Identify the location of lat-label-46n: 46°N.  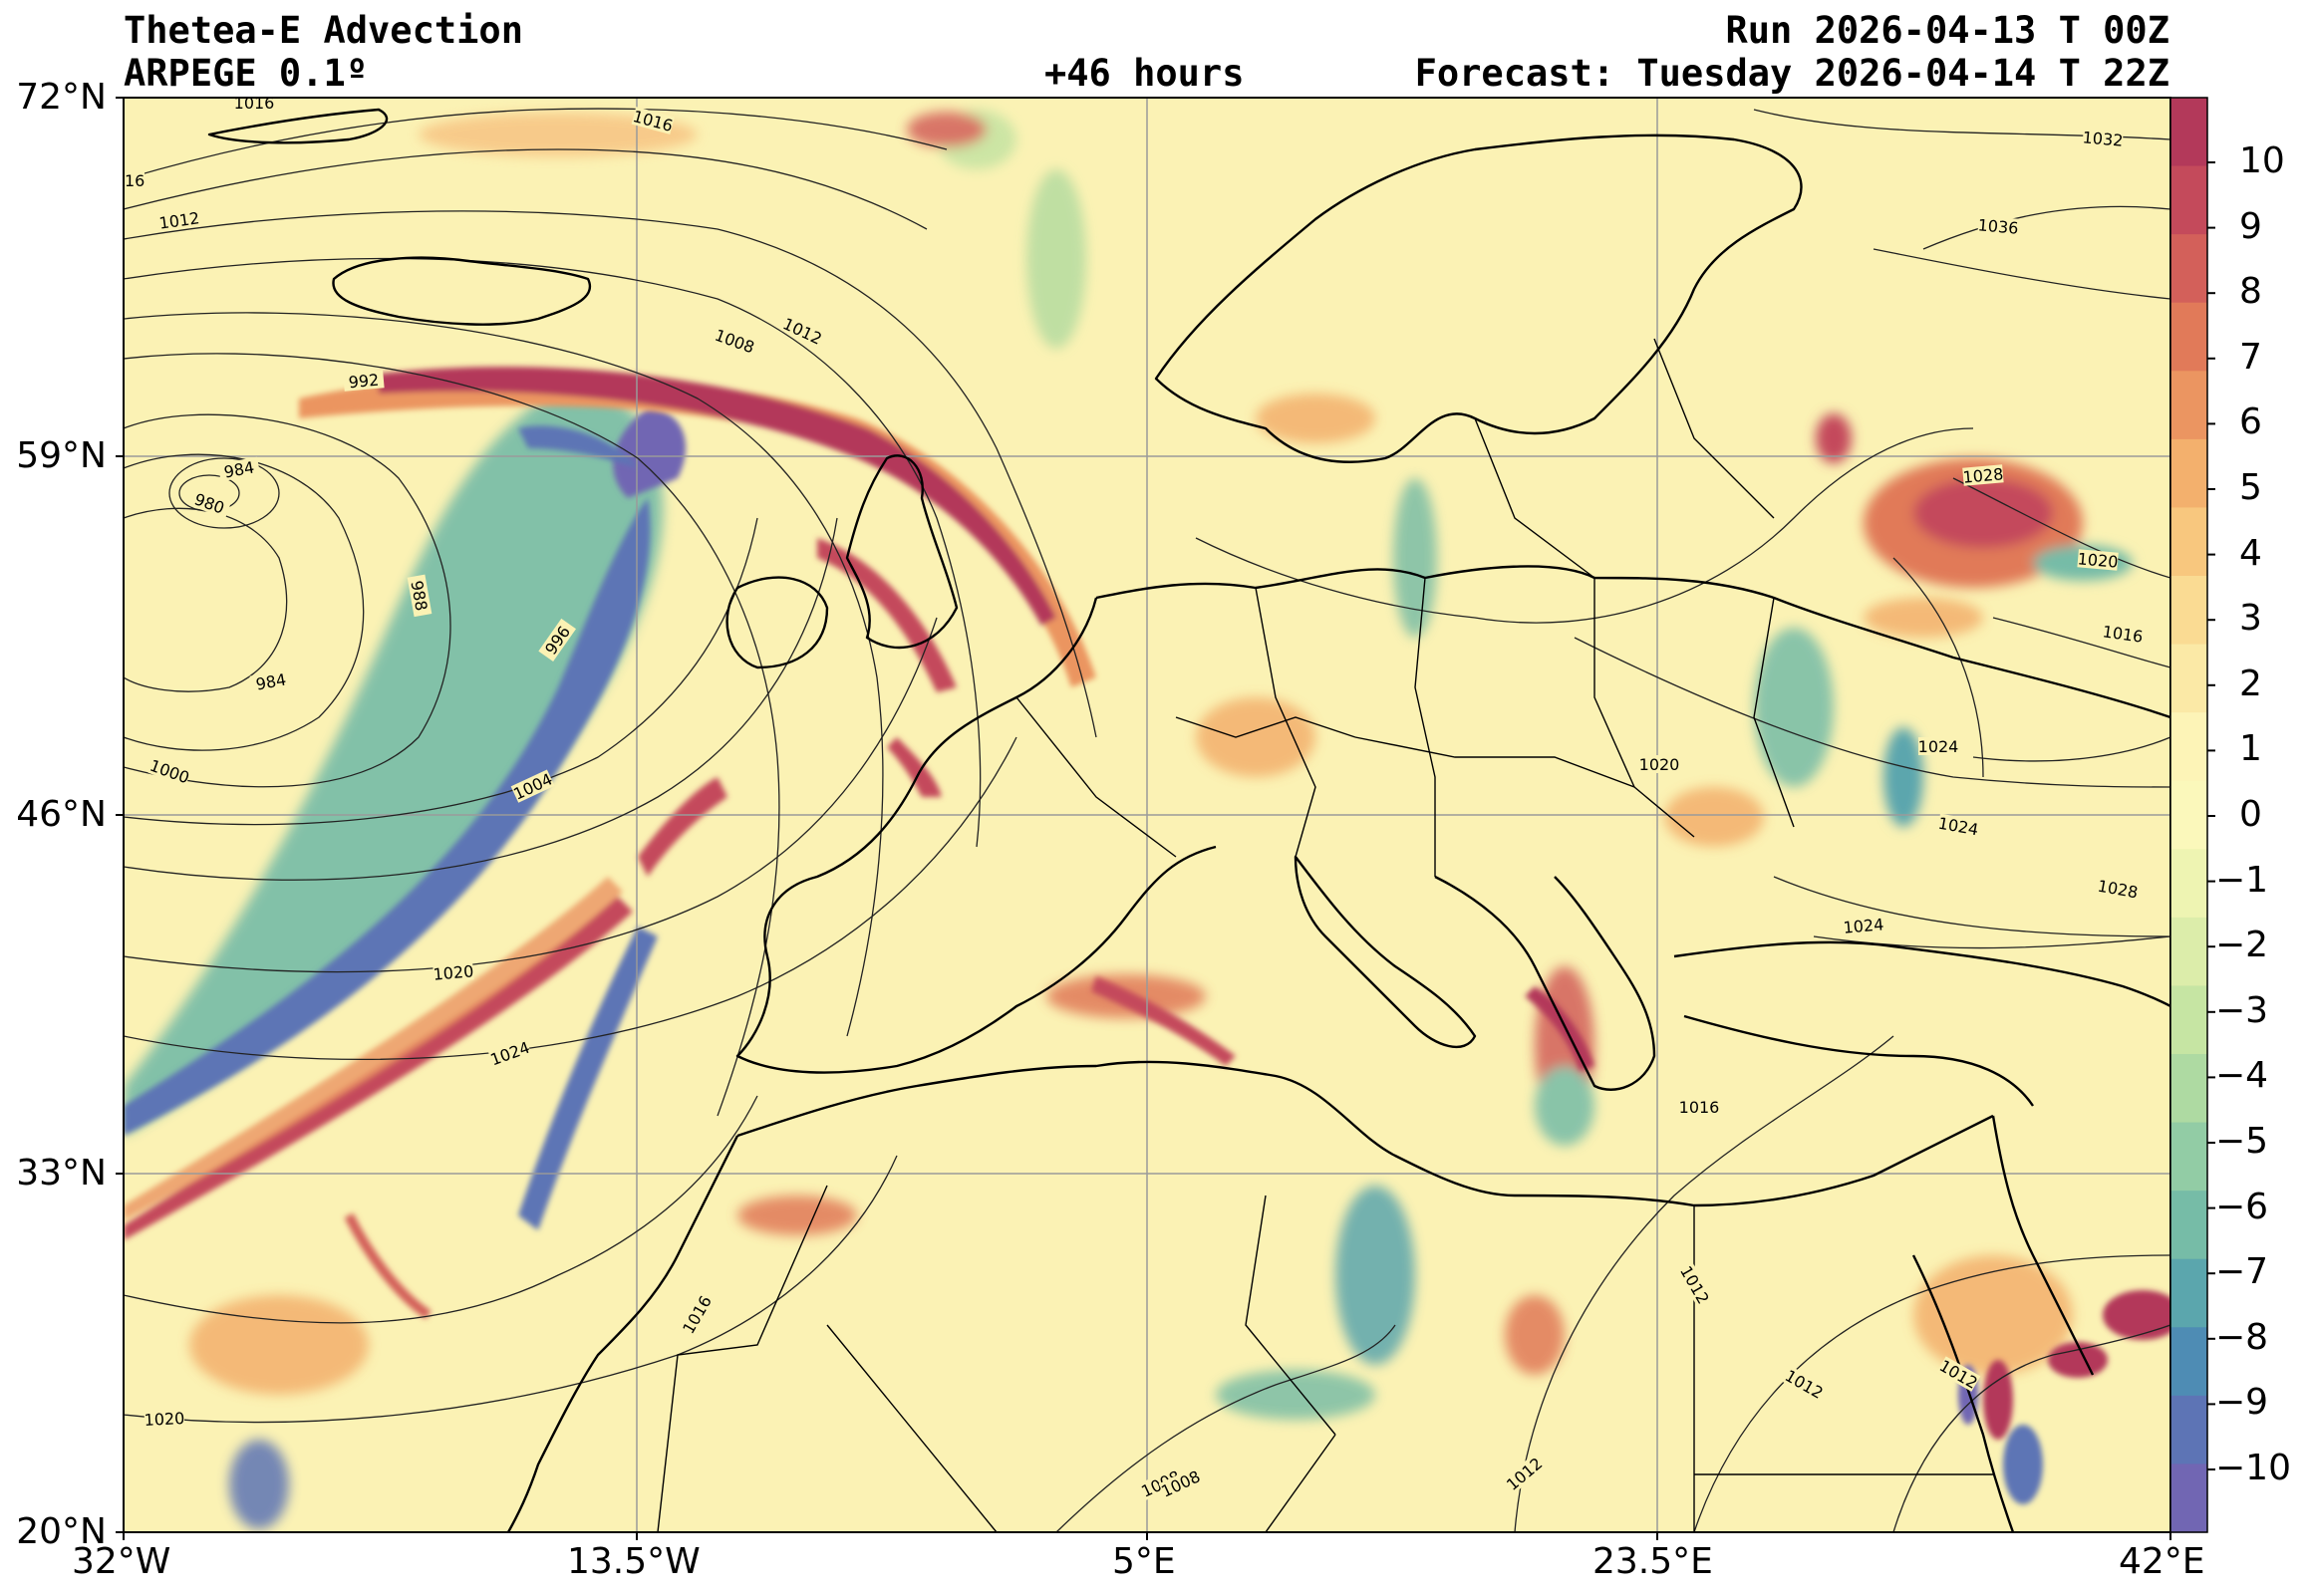
(61, 814).